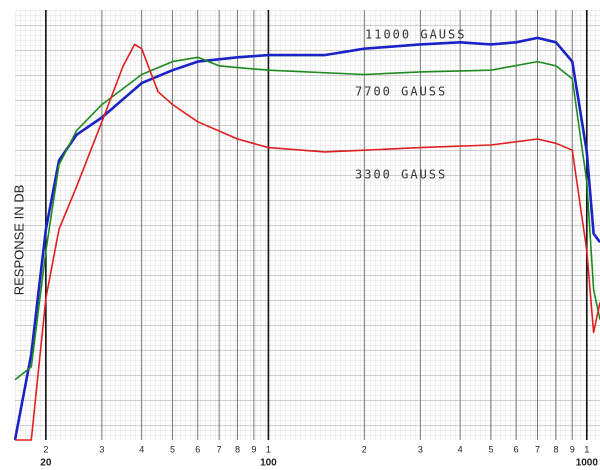  What do you see at coordinates (18, 240) in the screenshot?
I see `y-axis-label: RESPONSE IN DB` at bounding box center [18, 240].